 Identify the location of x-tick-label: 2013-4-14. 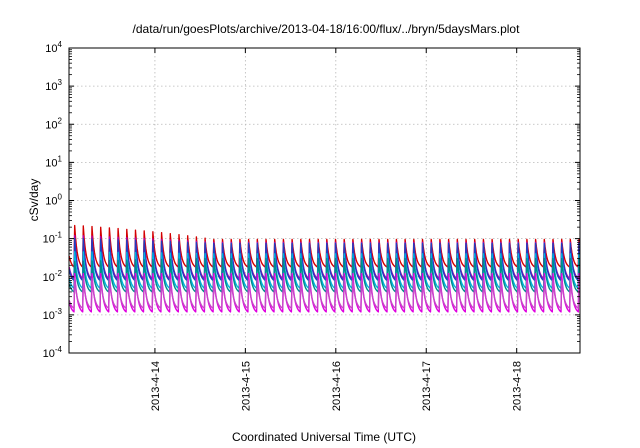
(156, 386).